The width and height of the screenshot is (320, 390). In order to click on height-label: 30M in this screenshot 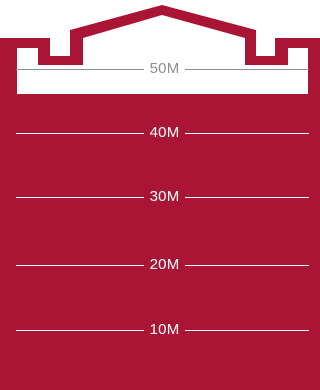, I will do `click(164, 196)`.